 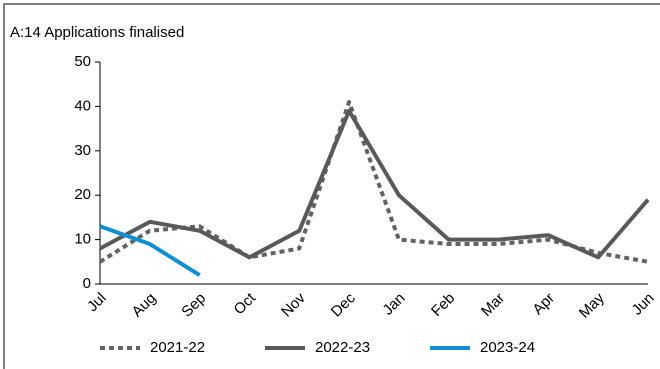 I want to click on legend-label: 2023-24, so click(x=507, y=347).